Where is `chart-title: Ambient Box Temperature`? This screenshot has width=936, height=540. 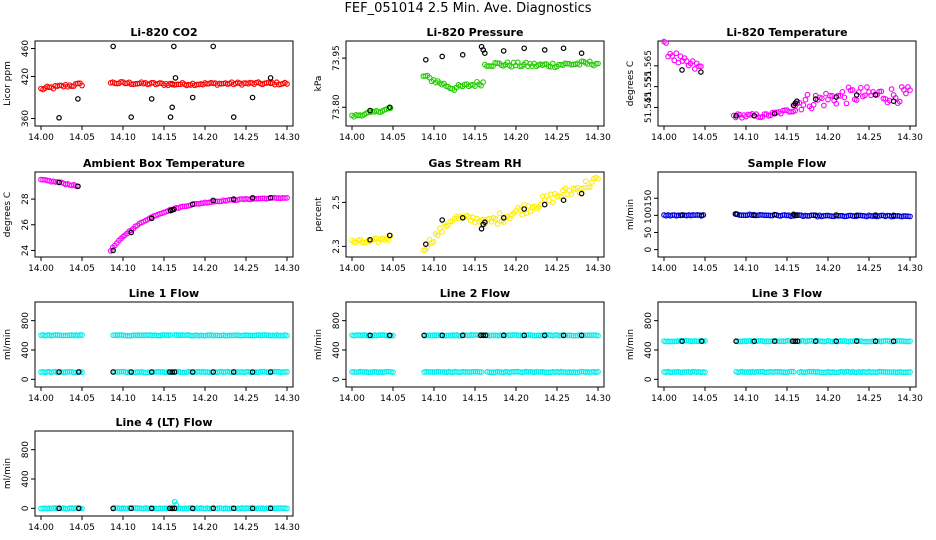
chart-title: Ambient Box Temperature is located at coordinates (164, 163).